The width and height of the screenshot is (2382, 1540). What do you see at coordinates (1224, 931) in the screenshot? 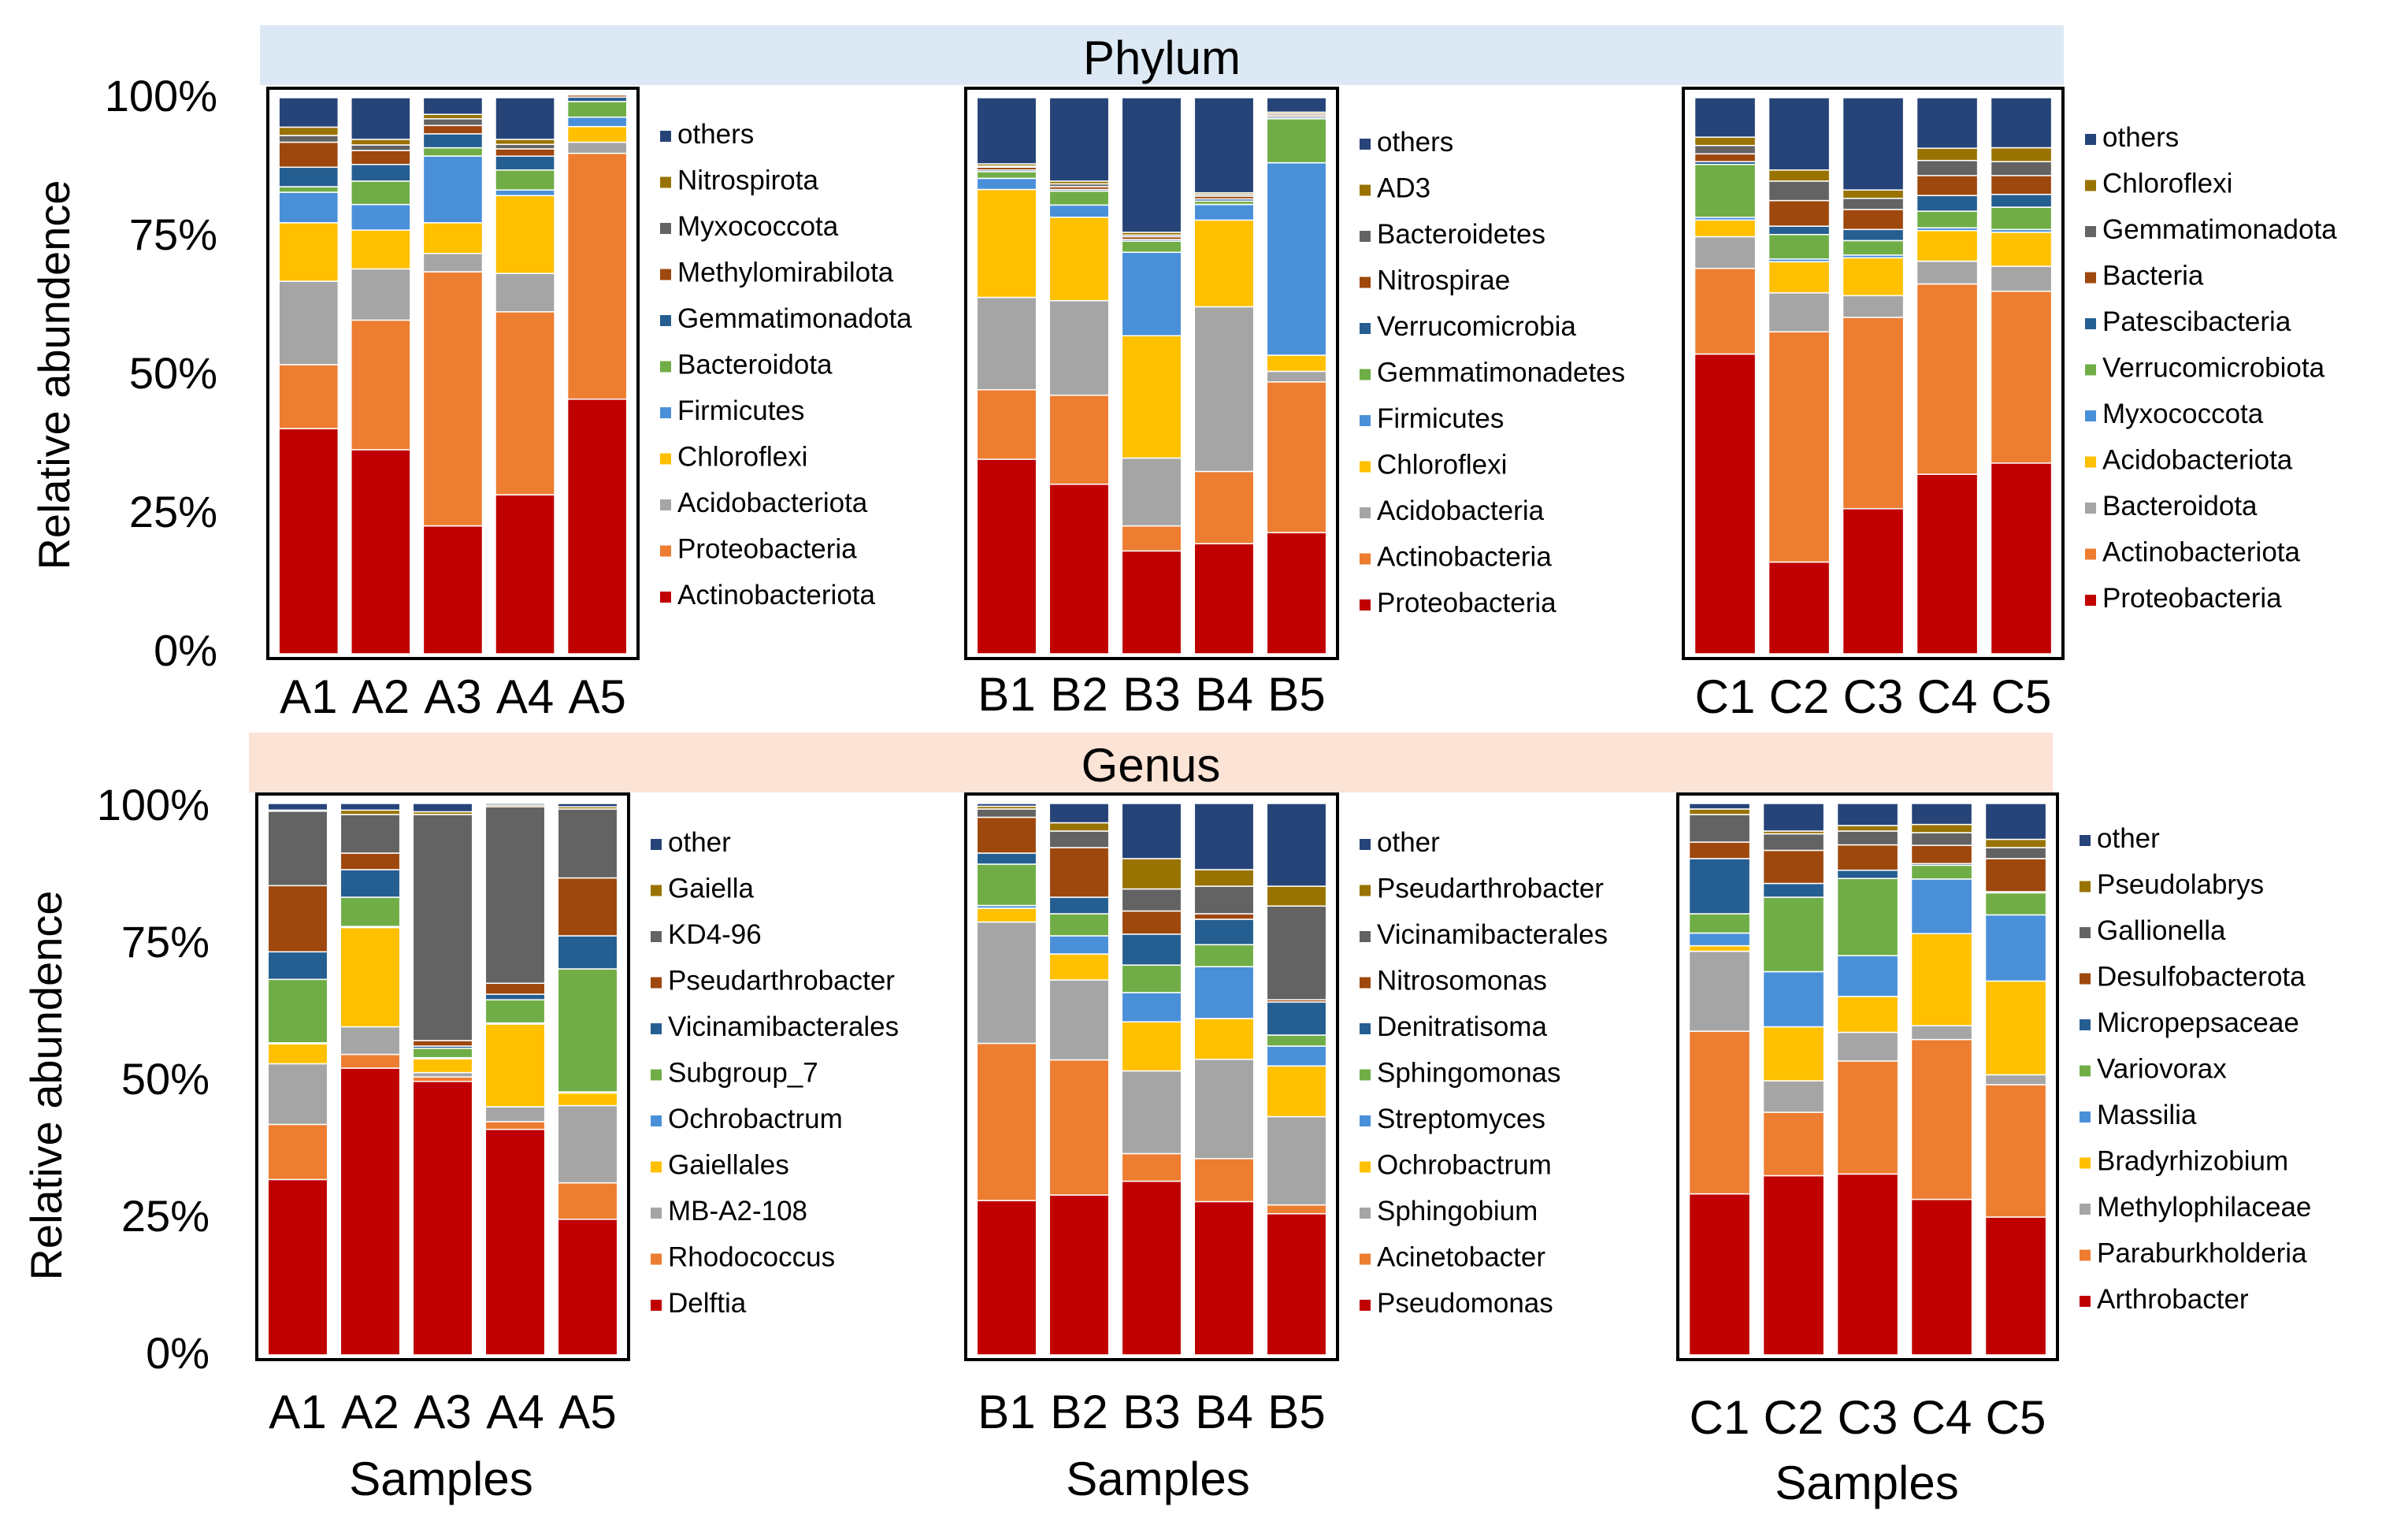
I see `bar-segment-b4-denitratisoma` at bounding box center [1224, 931].